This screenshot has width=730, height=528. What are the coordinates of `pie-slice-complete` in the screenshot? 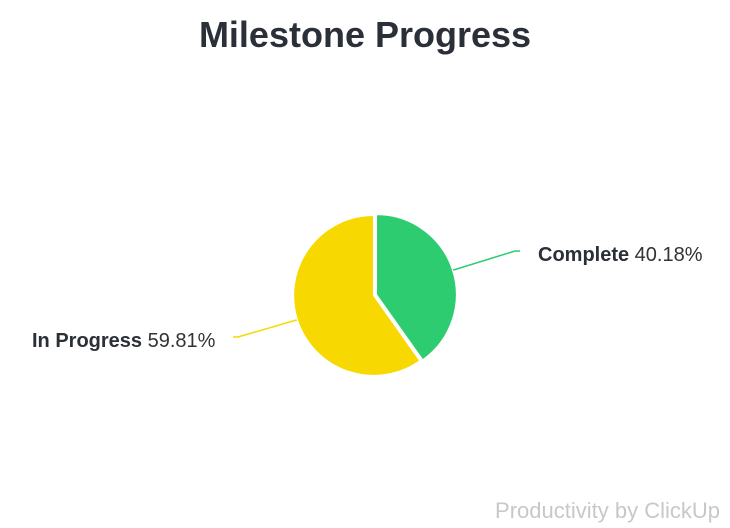 It's located at (416, 287).